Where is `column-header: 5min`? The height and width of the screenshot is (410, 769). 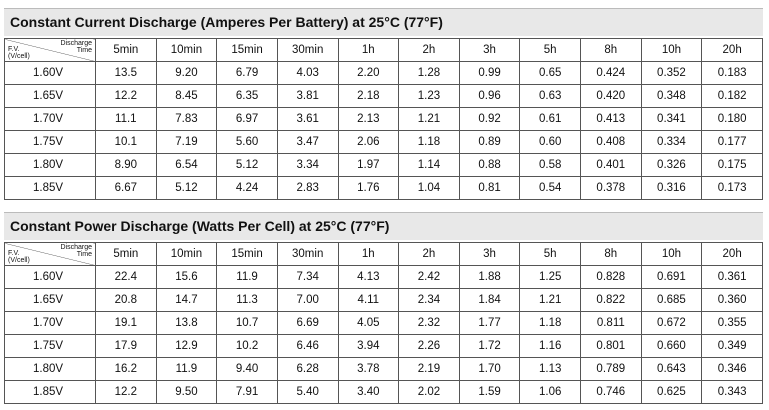 column-header: 5min is located at coordinates (126, 50).